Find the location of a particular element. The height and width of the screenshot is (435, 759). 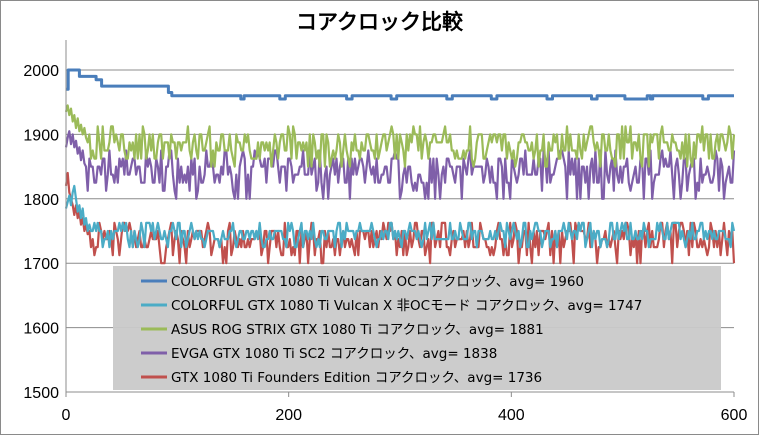

x-tick-label: 600 is located at coordinates (734, 415).